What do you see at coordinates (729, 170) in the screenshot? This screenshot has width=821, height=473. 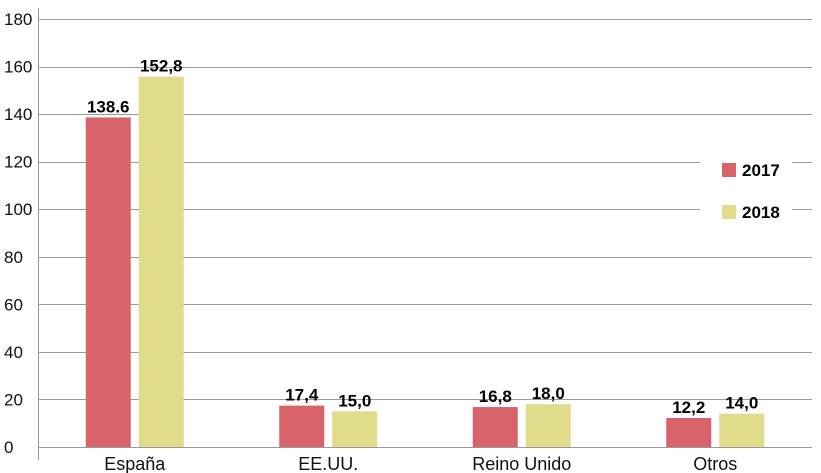 I see `legend-swatch-2017` at bounding box center [729, 170].